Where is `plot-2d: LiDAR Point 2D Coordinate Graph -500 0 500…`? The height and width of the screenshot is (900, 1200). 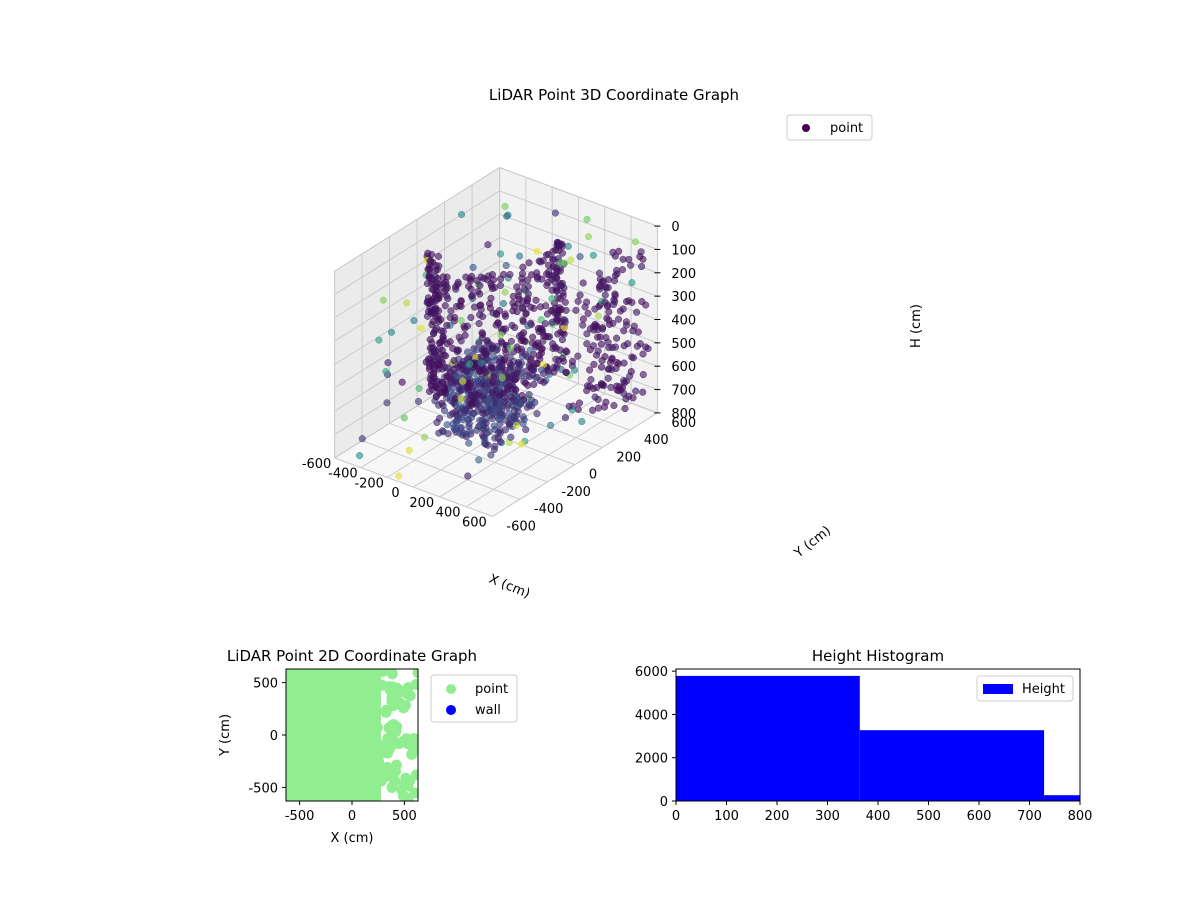 plot-2d: LiDAR Point 2D Coordinate Graph -500 0 500… is located at coordinates (368, 746).